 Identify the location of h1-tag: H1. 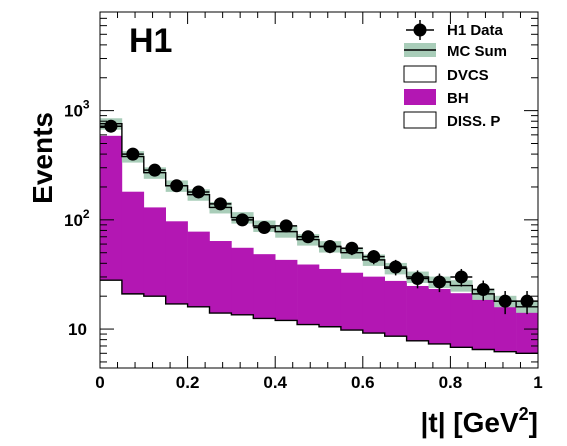
(150, 41).